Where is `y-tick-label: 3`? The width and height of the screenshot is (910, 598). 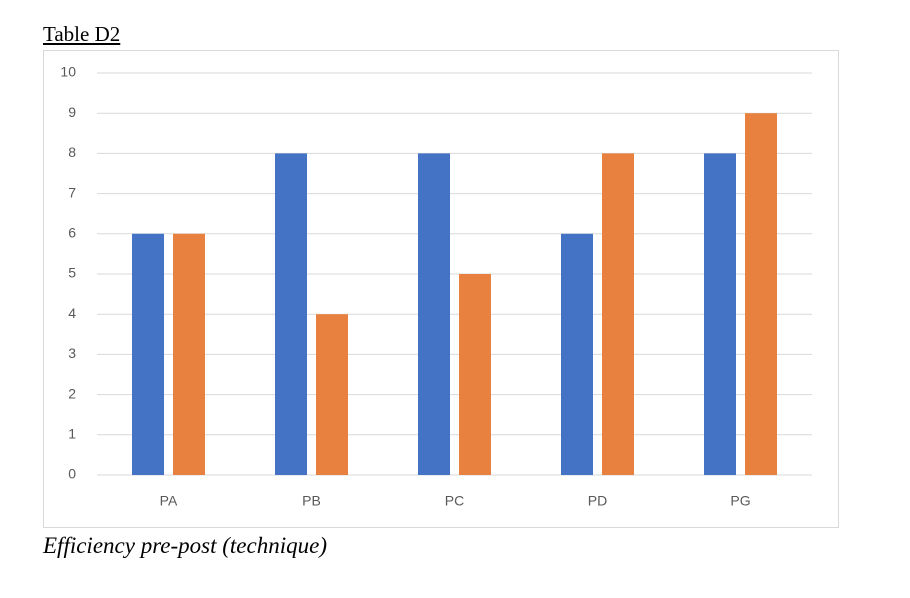
y-tick-label: 3 is located at coordinates (72, 353).